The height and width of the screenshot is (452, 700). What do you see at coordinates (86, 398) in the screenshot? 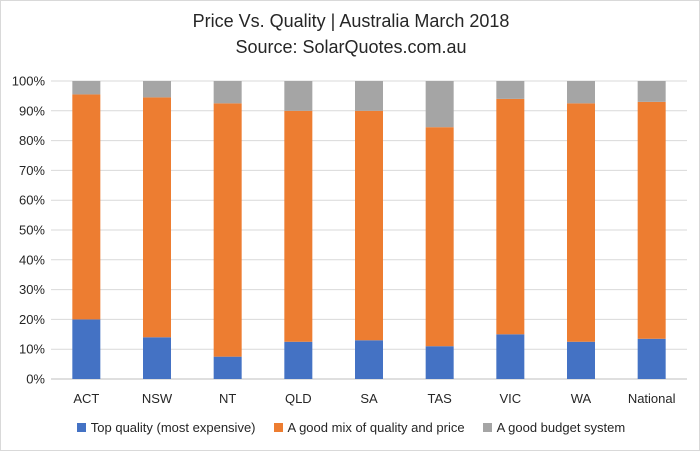
I see `x-tick-label: ACT` at bounding box center [86, 398].